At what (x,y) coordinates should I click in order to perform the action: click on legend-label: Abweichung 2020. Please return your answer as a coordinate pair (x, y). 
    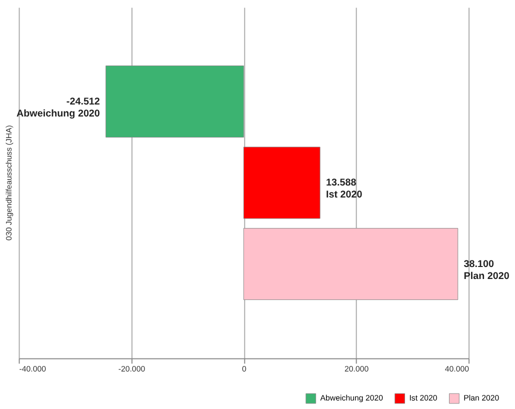
    Looking at the image, I should click on (352, 397).